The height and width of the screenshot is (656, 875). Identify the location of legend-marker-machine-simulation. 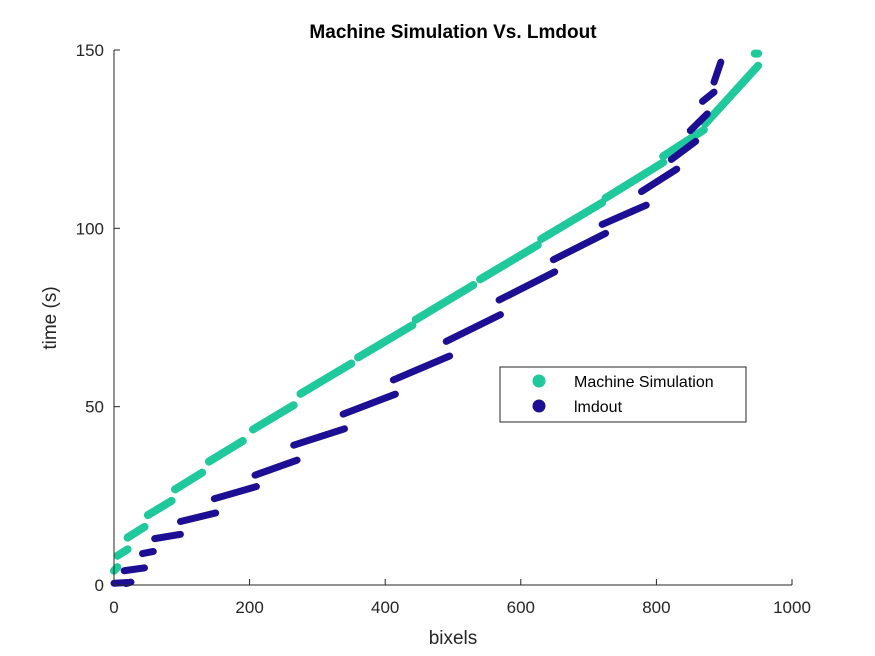
(539, 381).